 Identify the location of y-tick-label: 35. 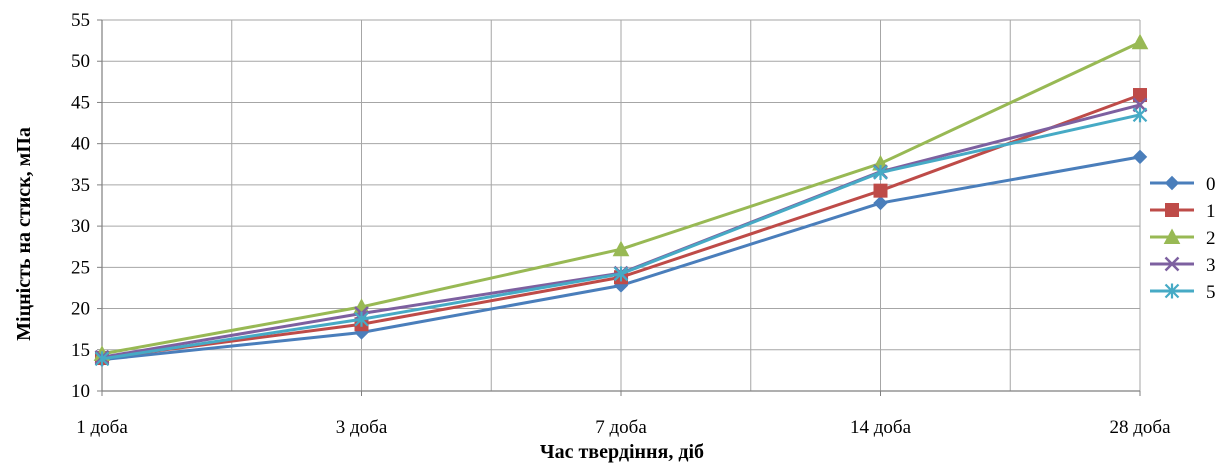
(80, 185).